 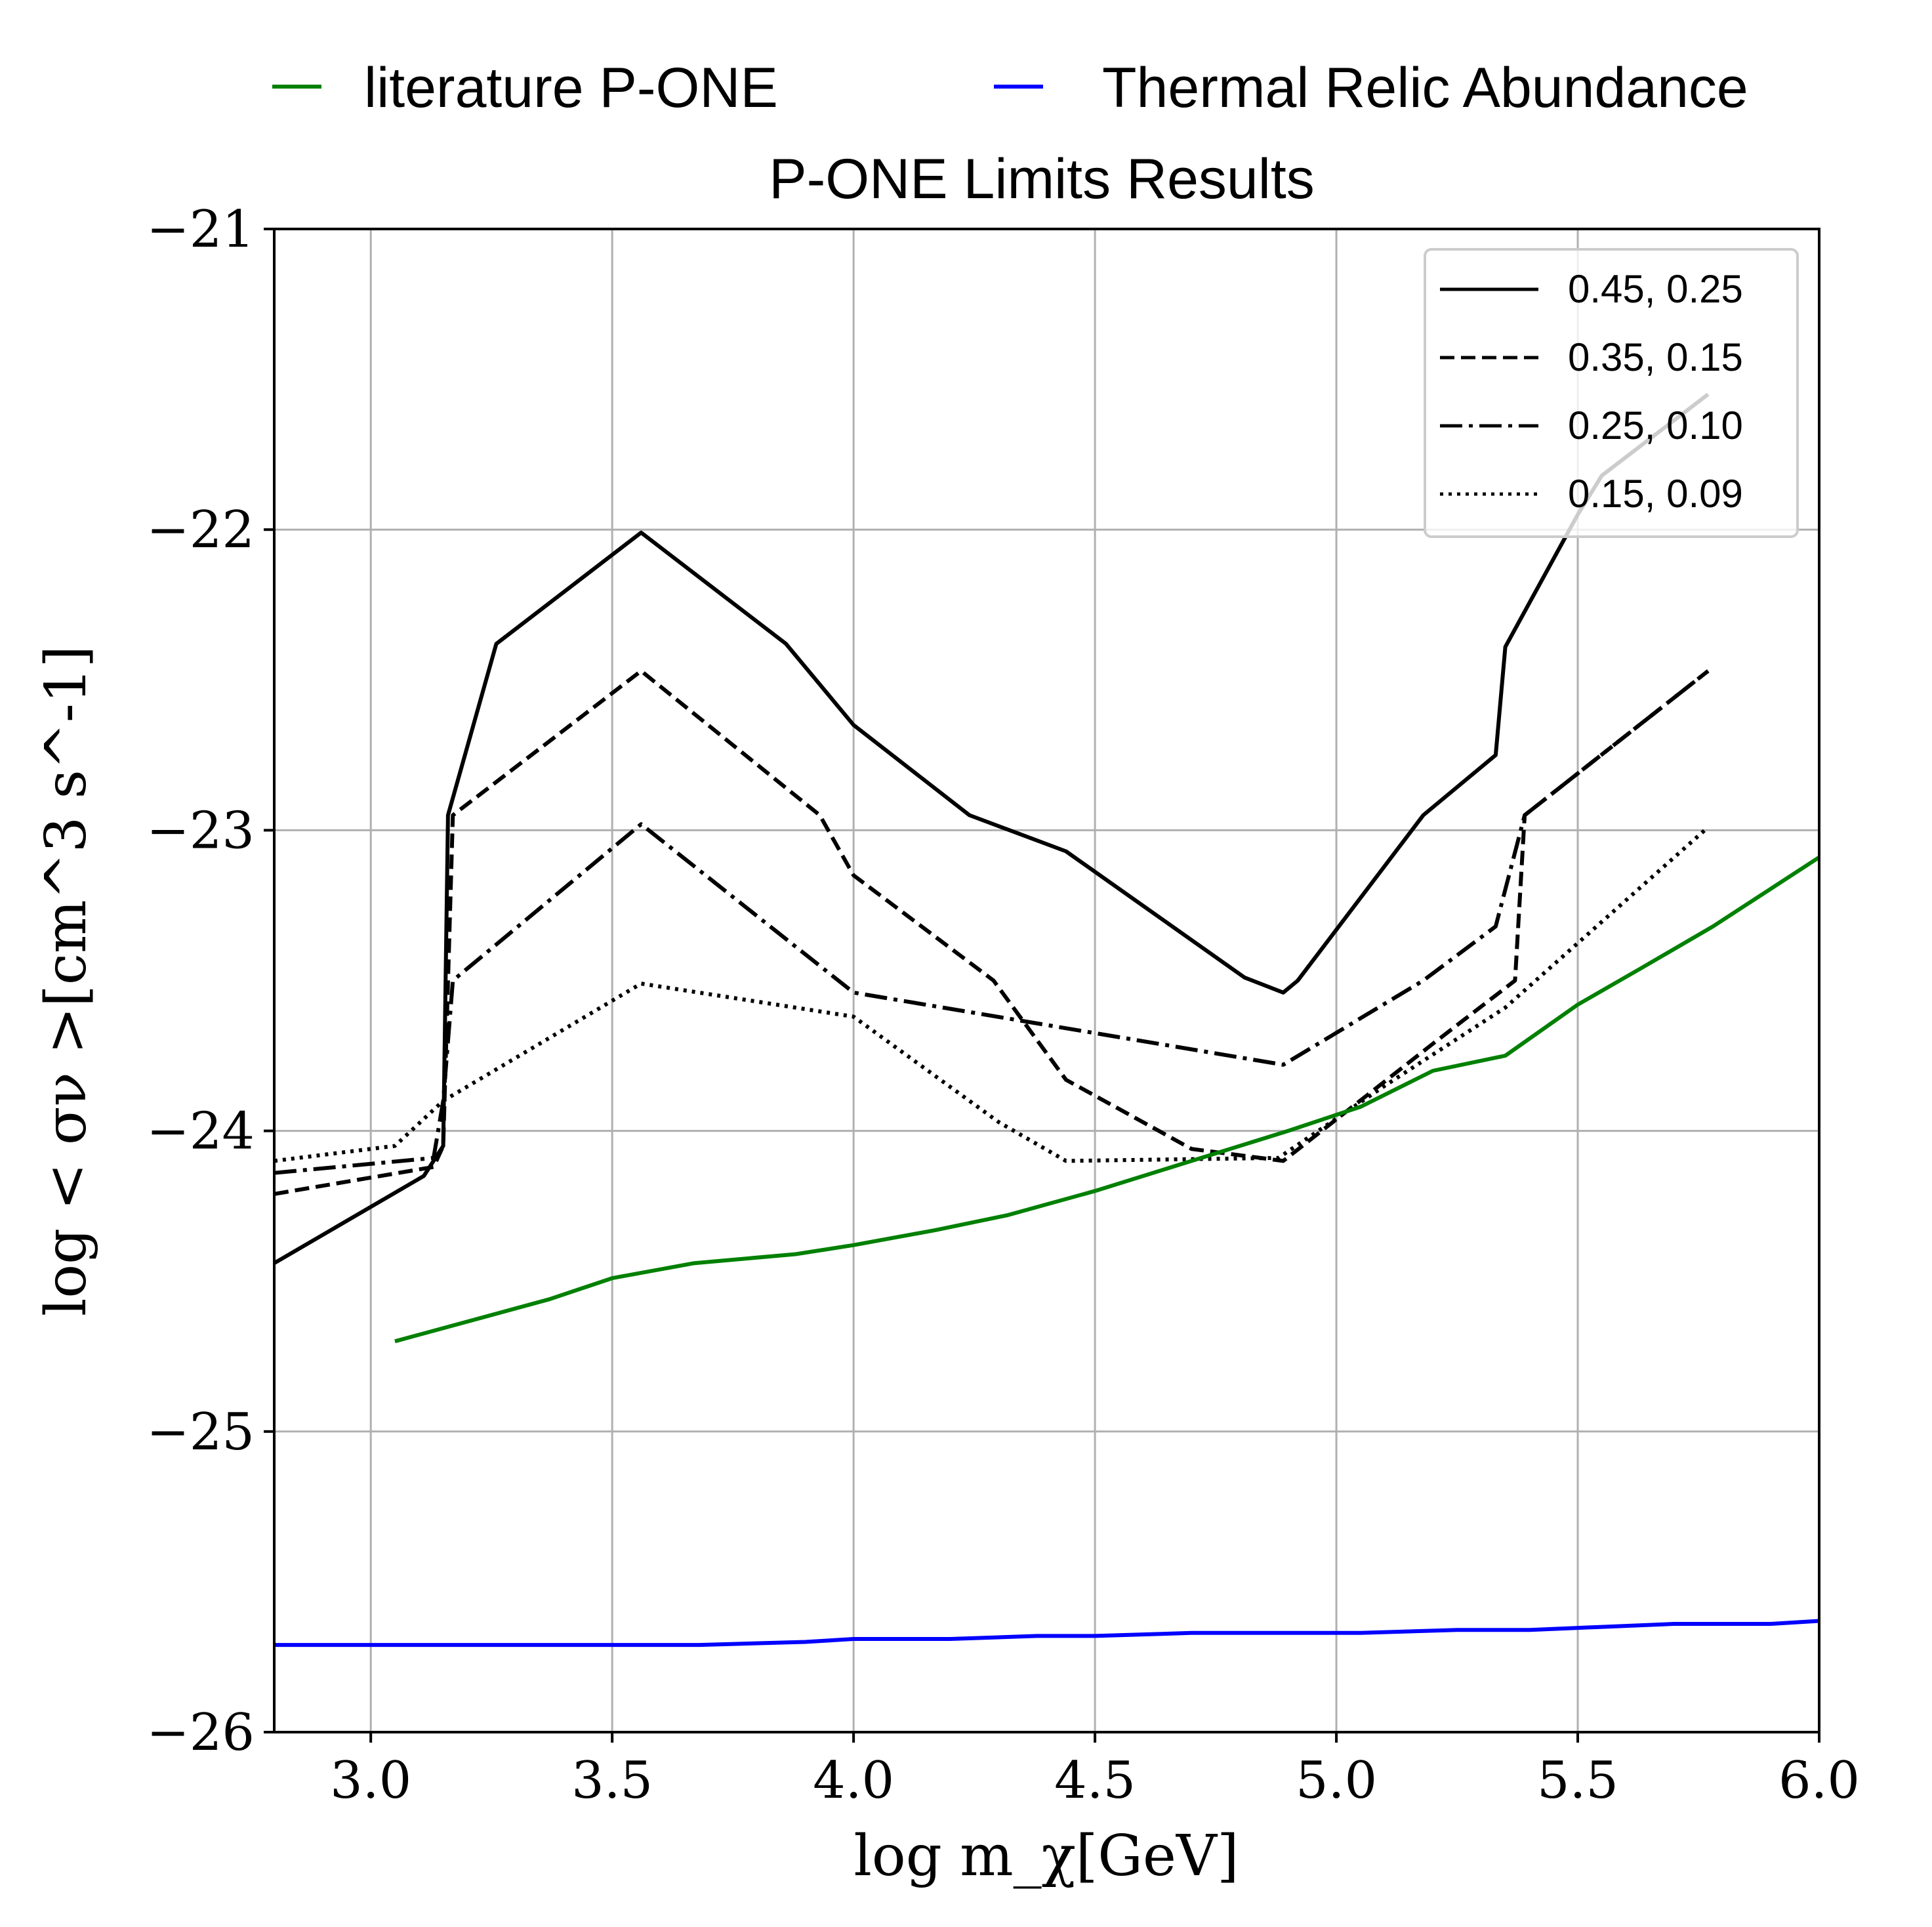 I want to click on y-tick-label-2: −24, so click(x=200, y=1131).